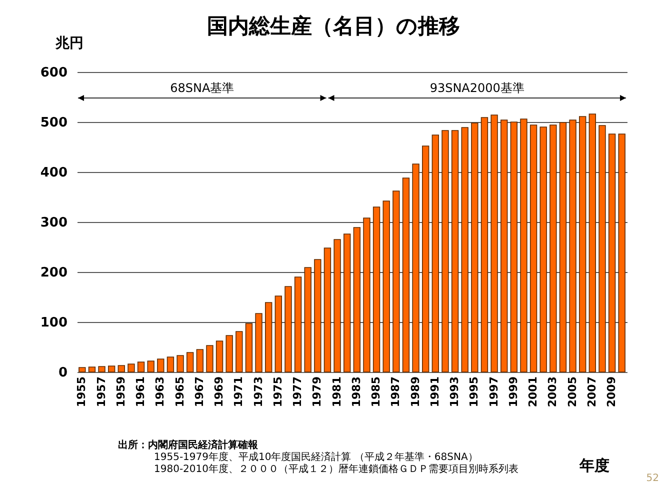  Describe the element at coordinates (415, 392) in the screenshot. I see `x-tick-label: 1989` at that location.